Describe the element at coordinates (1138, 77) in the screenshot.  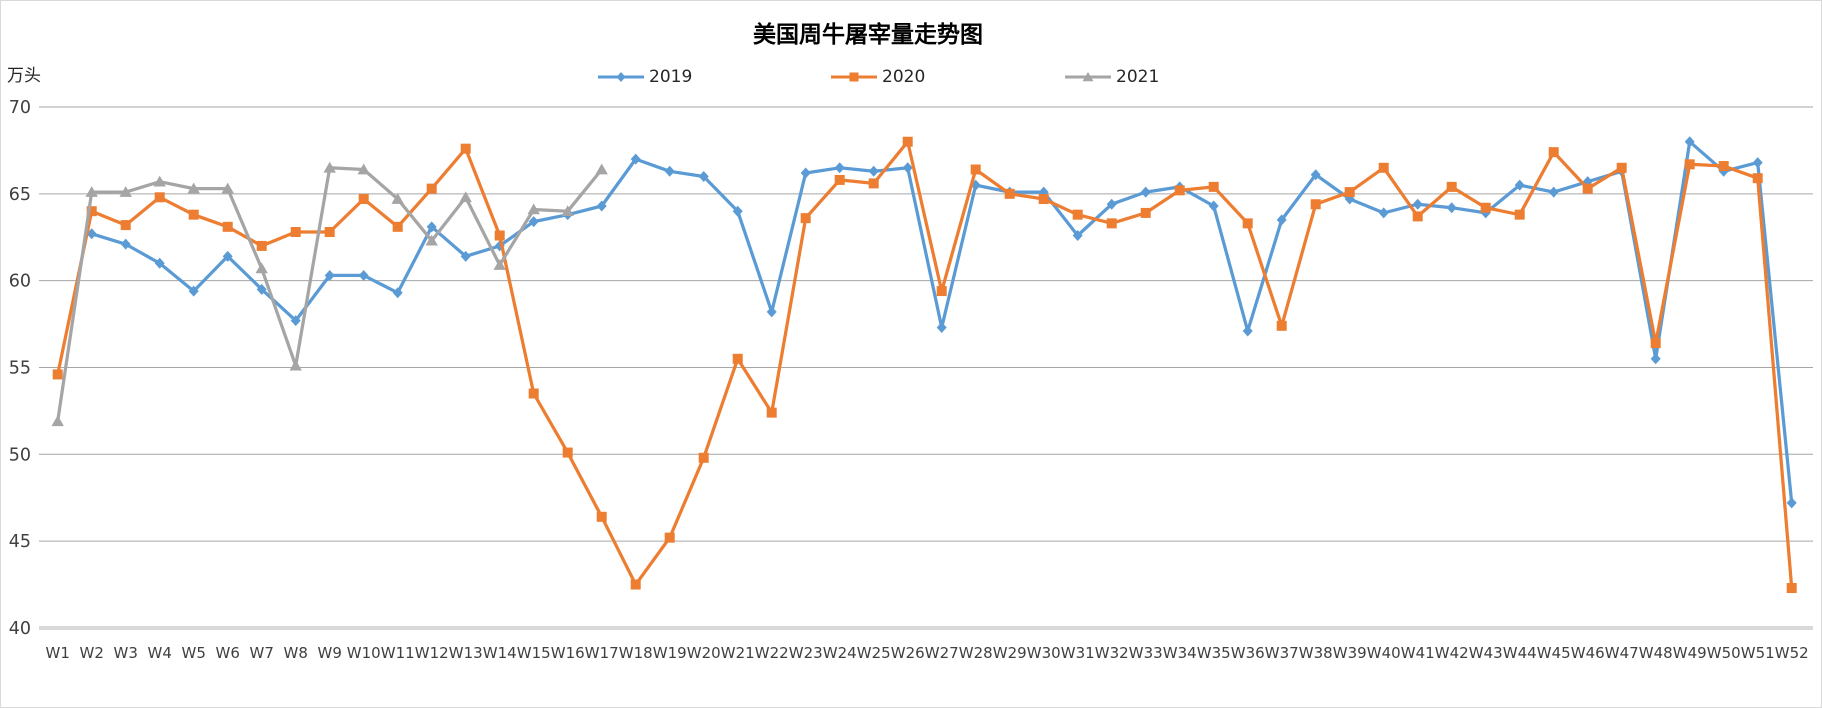
I see `legend-label-2021: 2021` at that location.